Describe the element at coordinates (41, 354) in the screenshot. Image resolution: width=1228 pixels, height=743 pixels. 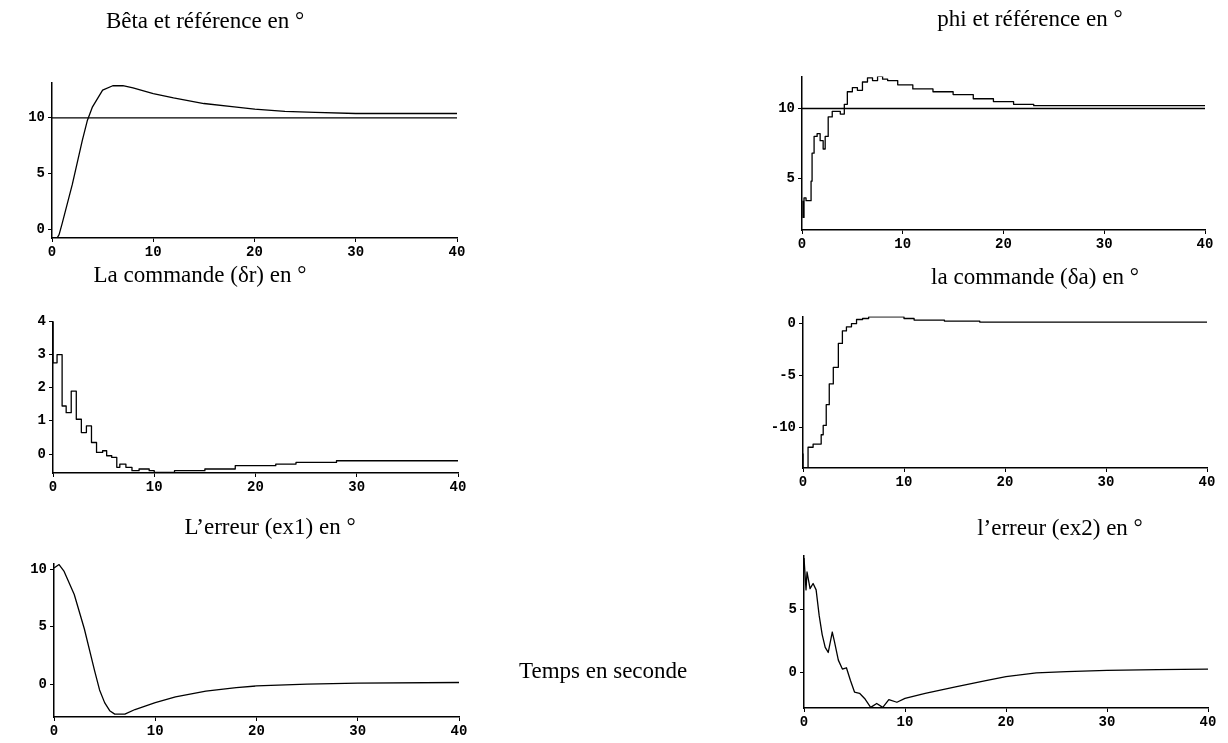
I see `y-tick-label: 3` at that location.